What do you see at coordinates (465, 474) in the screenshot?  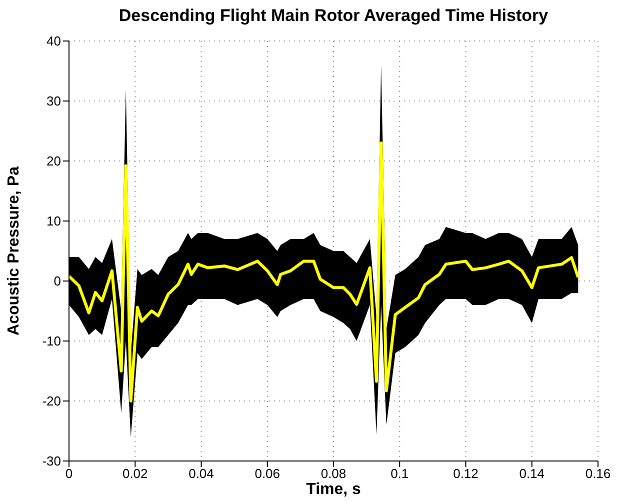 I see `x-tick-label: 0.12` at bounding box center [465, 474].